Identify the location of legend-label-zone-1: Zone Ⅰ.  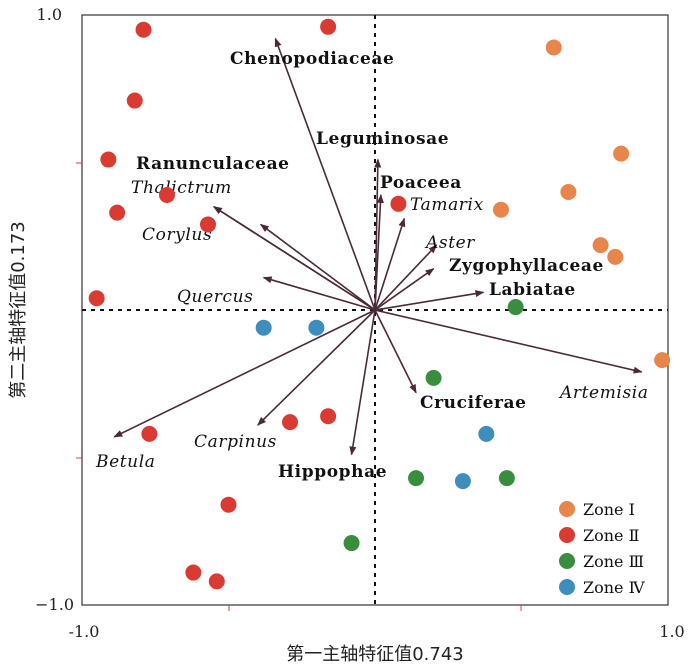
(609, 509).